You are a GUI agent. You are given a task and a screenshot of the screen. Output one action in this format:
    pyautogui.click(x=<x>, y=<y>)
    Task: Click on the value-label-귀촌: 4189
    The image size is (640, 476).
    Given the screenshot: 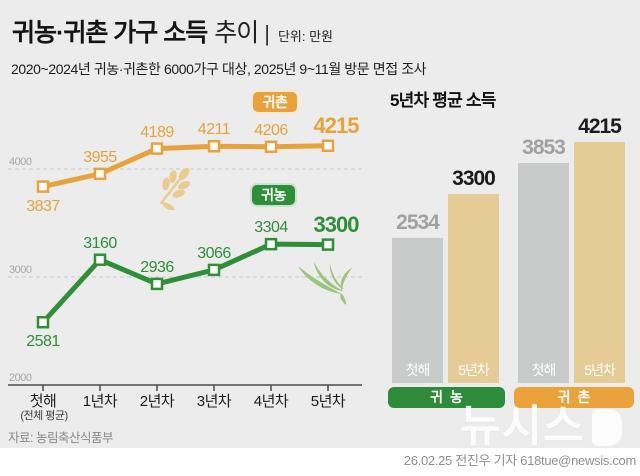 What is the action you would take?
    pyautogui.click(x=157, y=132)
    